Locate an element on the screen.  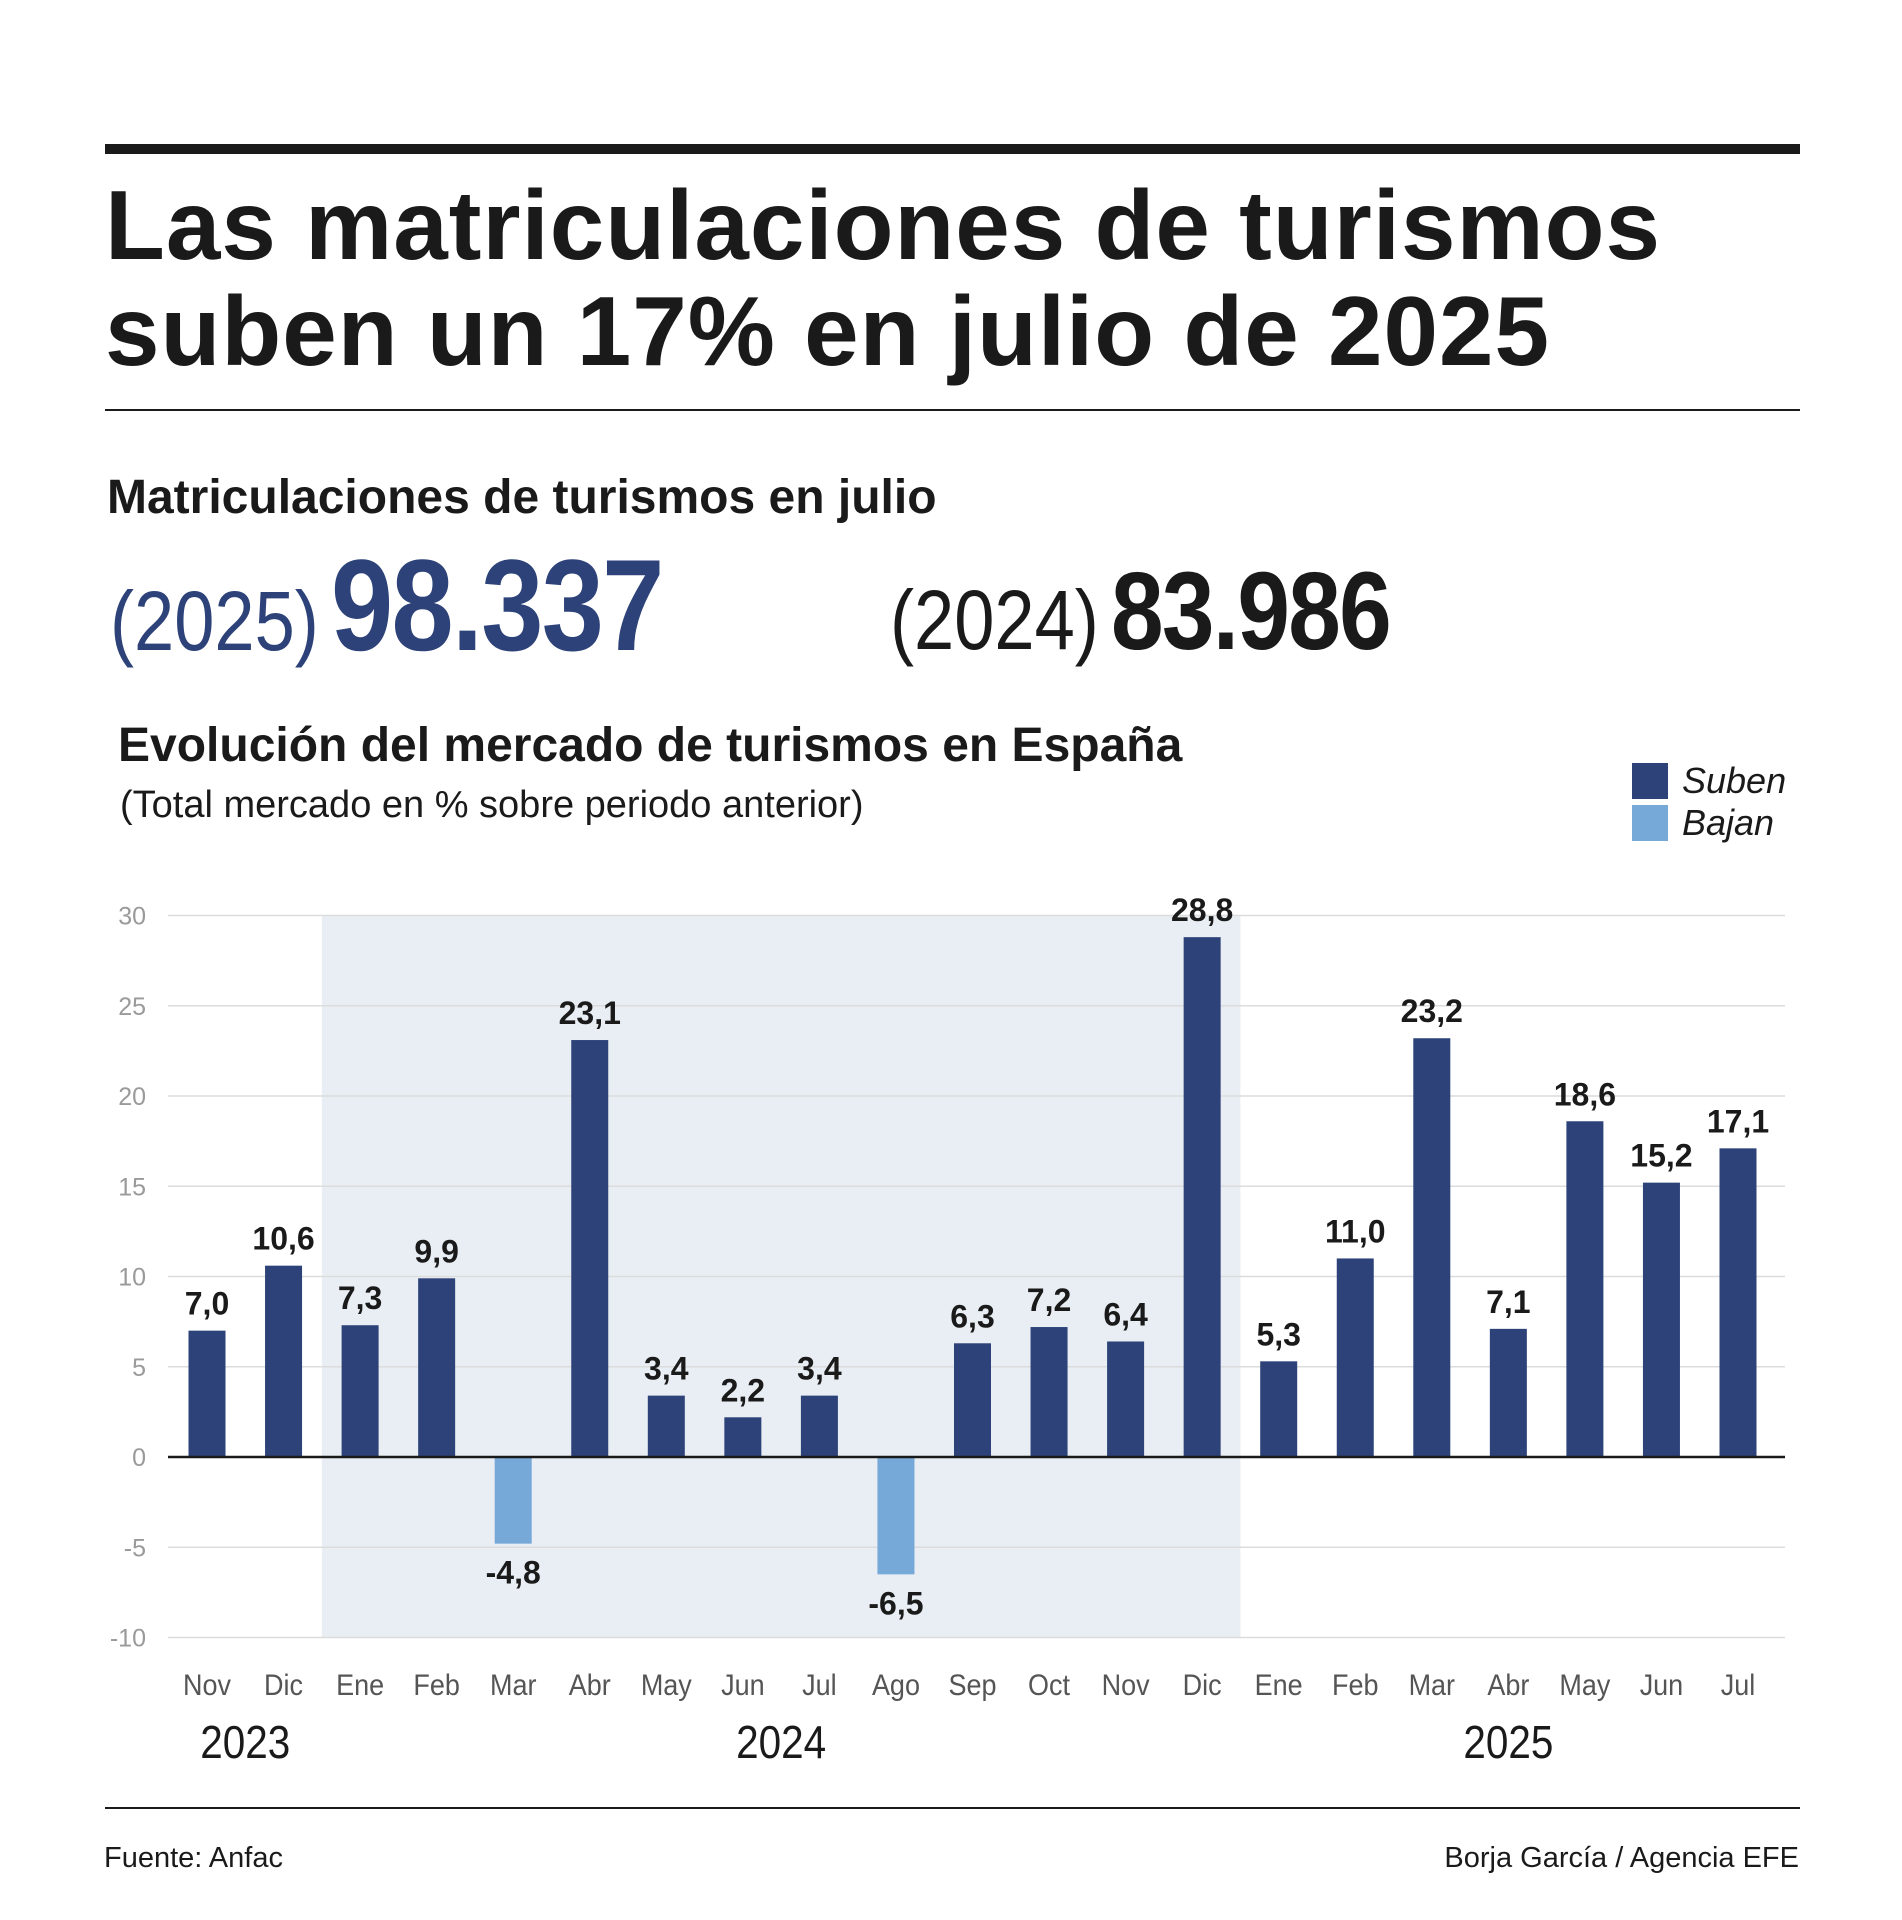
y-tick-label: 30 is located at coordinates (132, 917).